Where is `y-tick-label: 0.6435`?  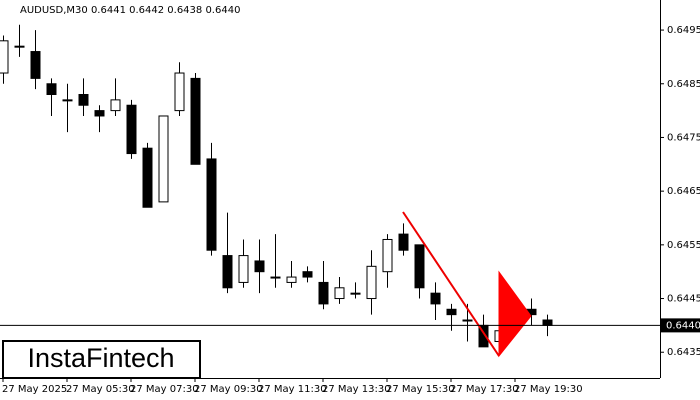
y-tick-label: 0.6435 is located at coordinates (683, 352).